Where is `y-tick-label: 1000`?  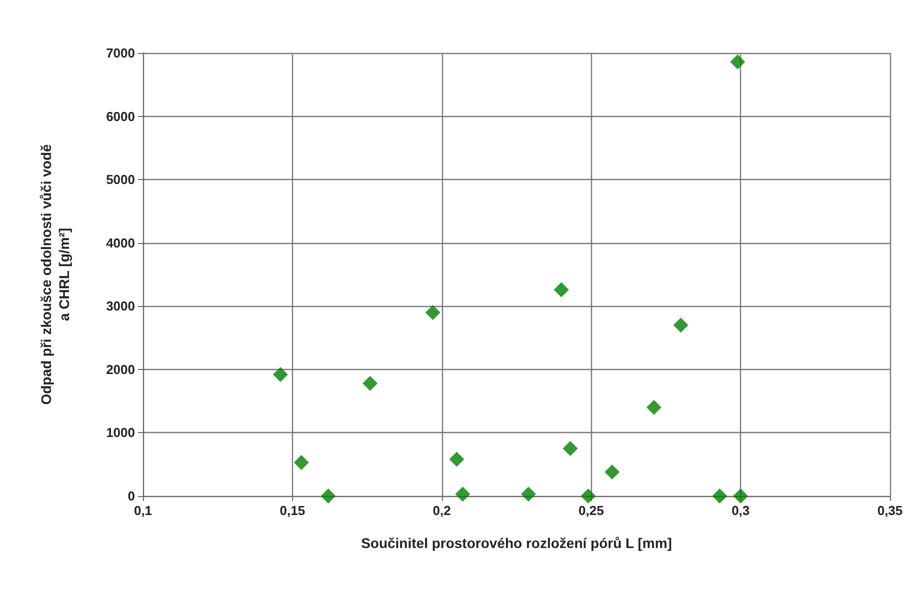 y-tick-label: 1000 is located at coordinates (120, 432).